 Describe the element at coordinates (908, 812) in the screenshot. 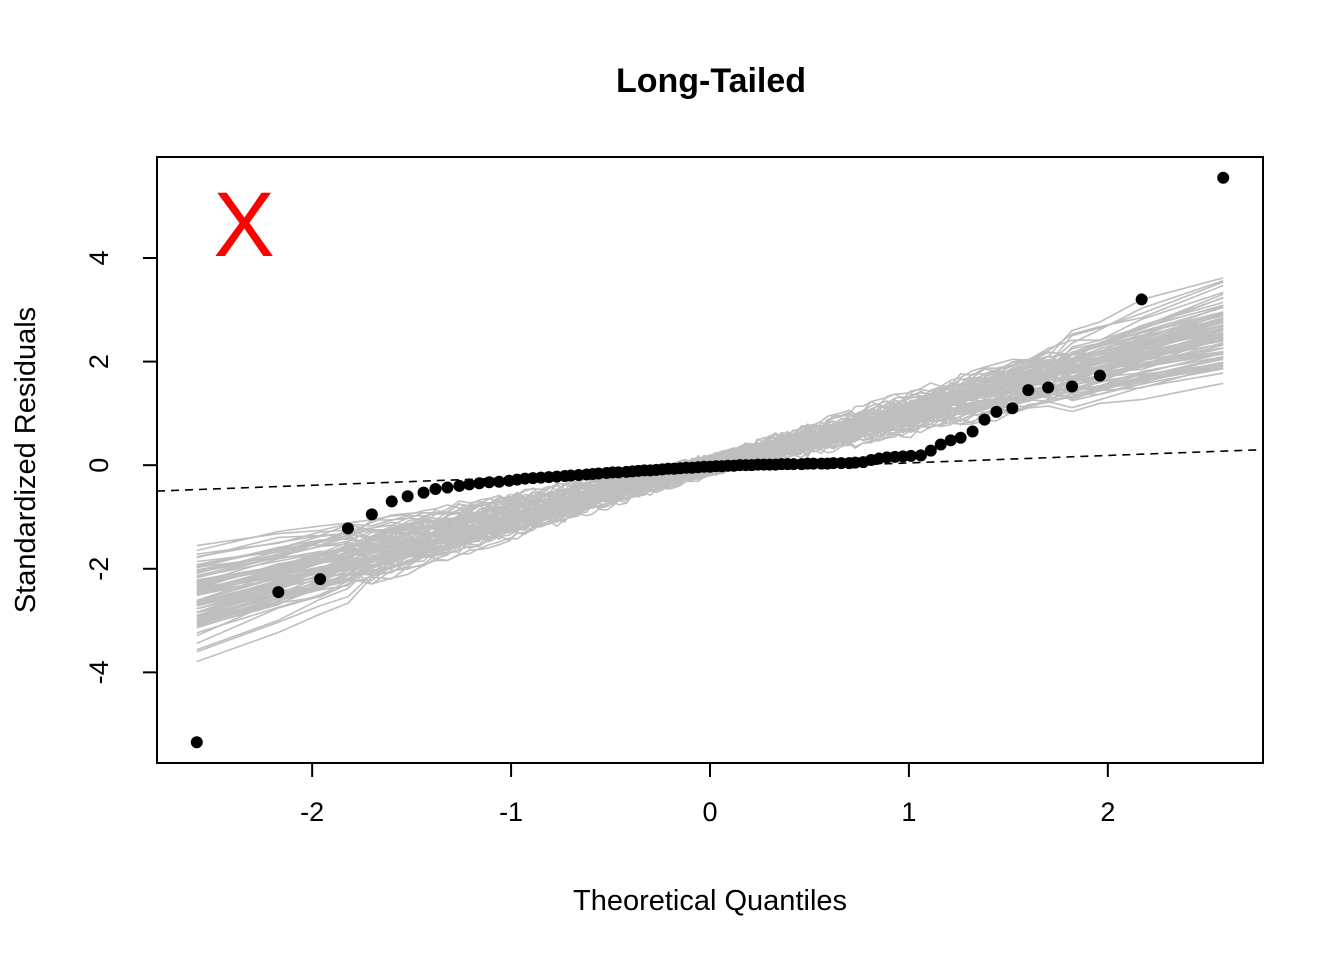

I see `x-tick-label: 1` at that location.